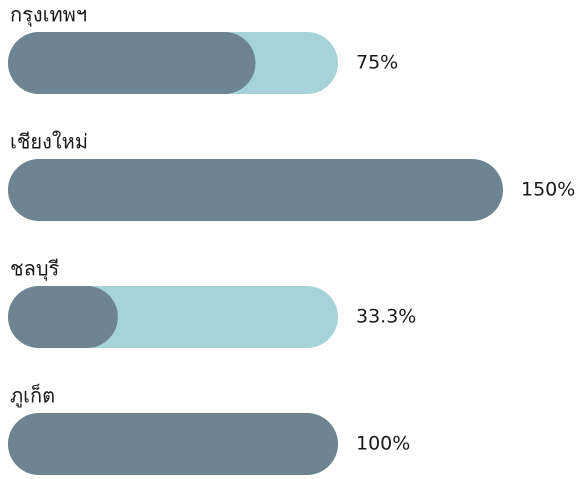 The width and height of the screenshot is (582, 479). What do you see at coordinates (35, 269) in the screenshot?
I see `category-label: ชลบุรี` at bounding box center [35, 269].